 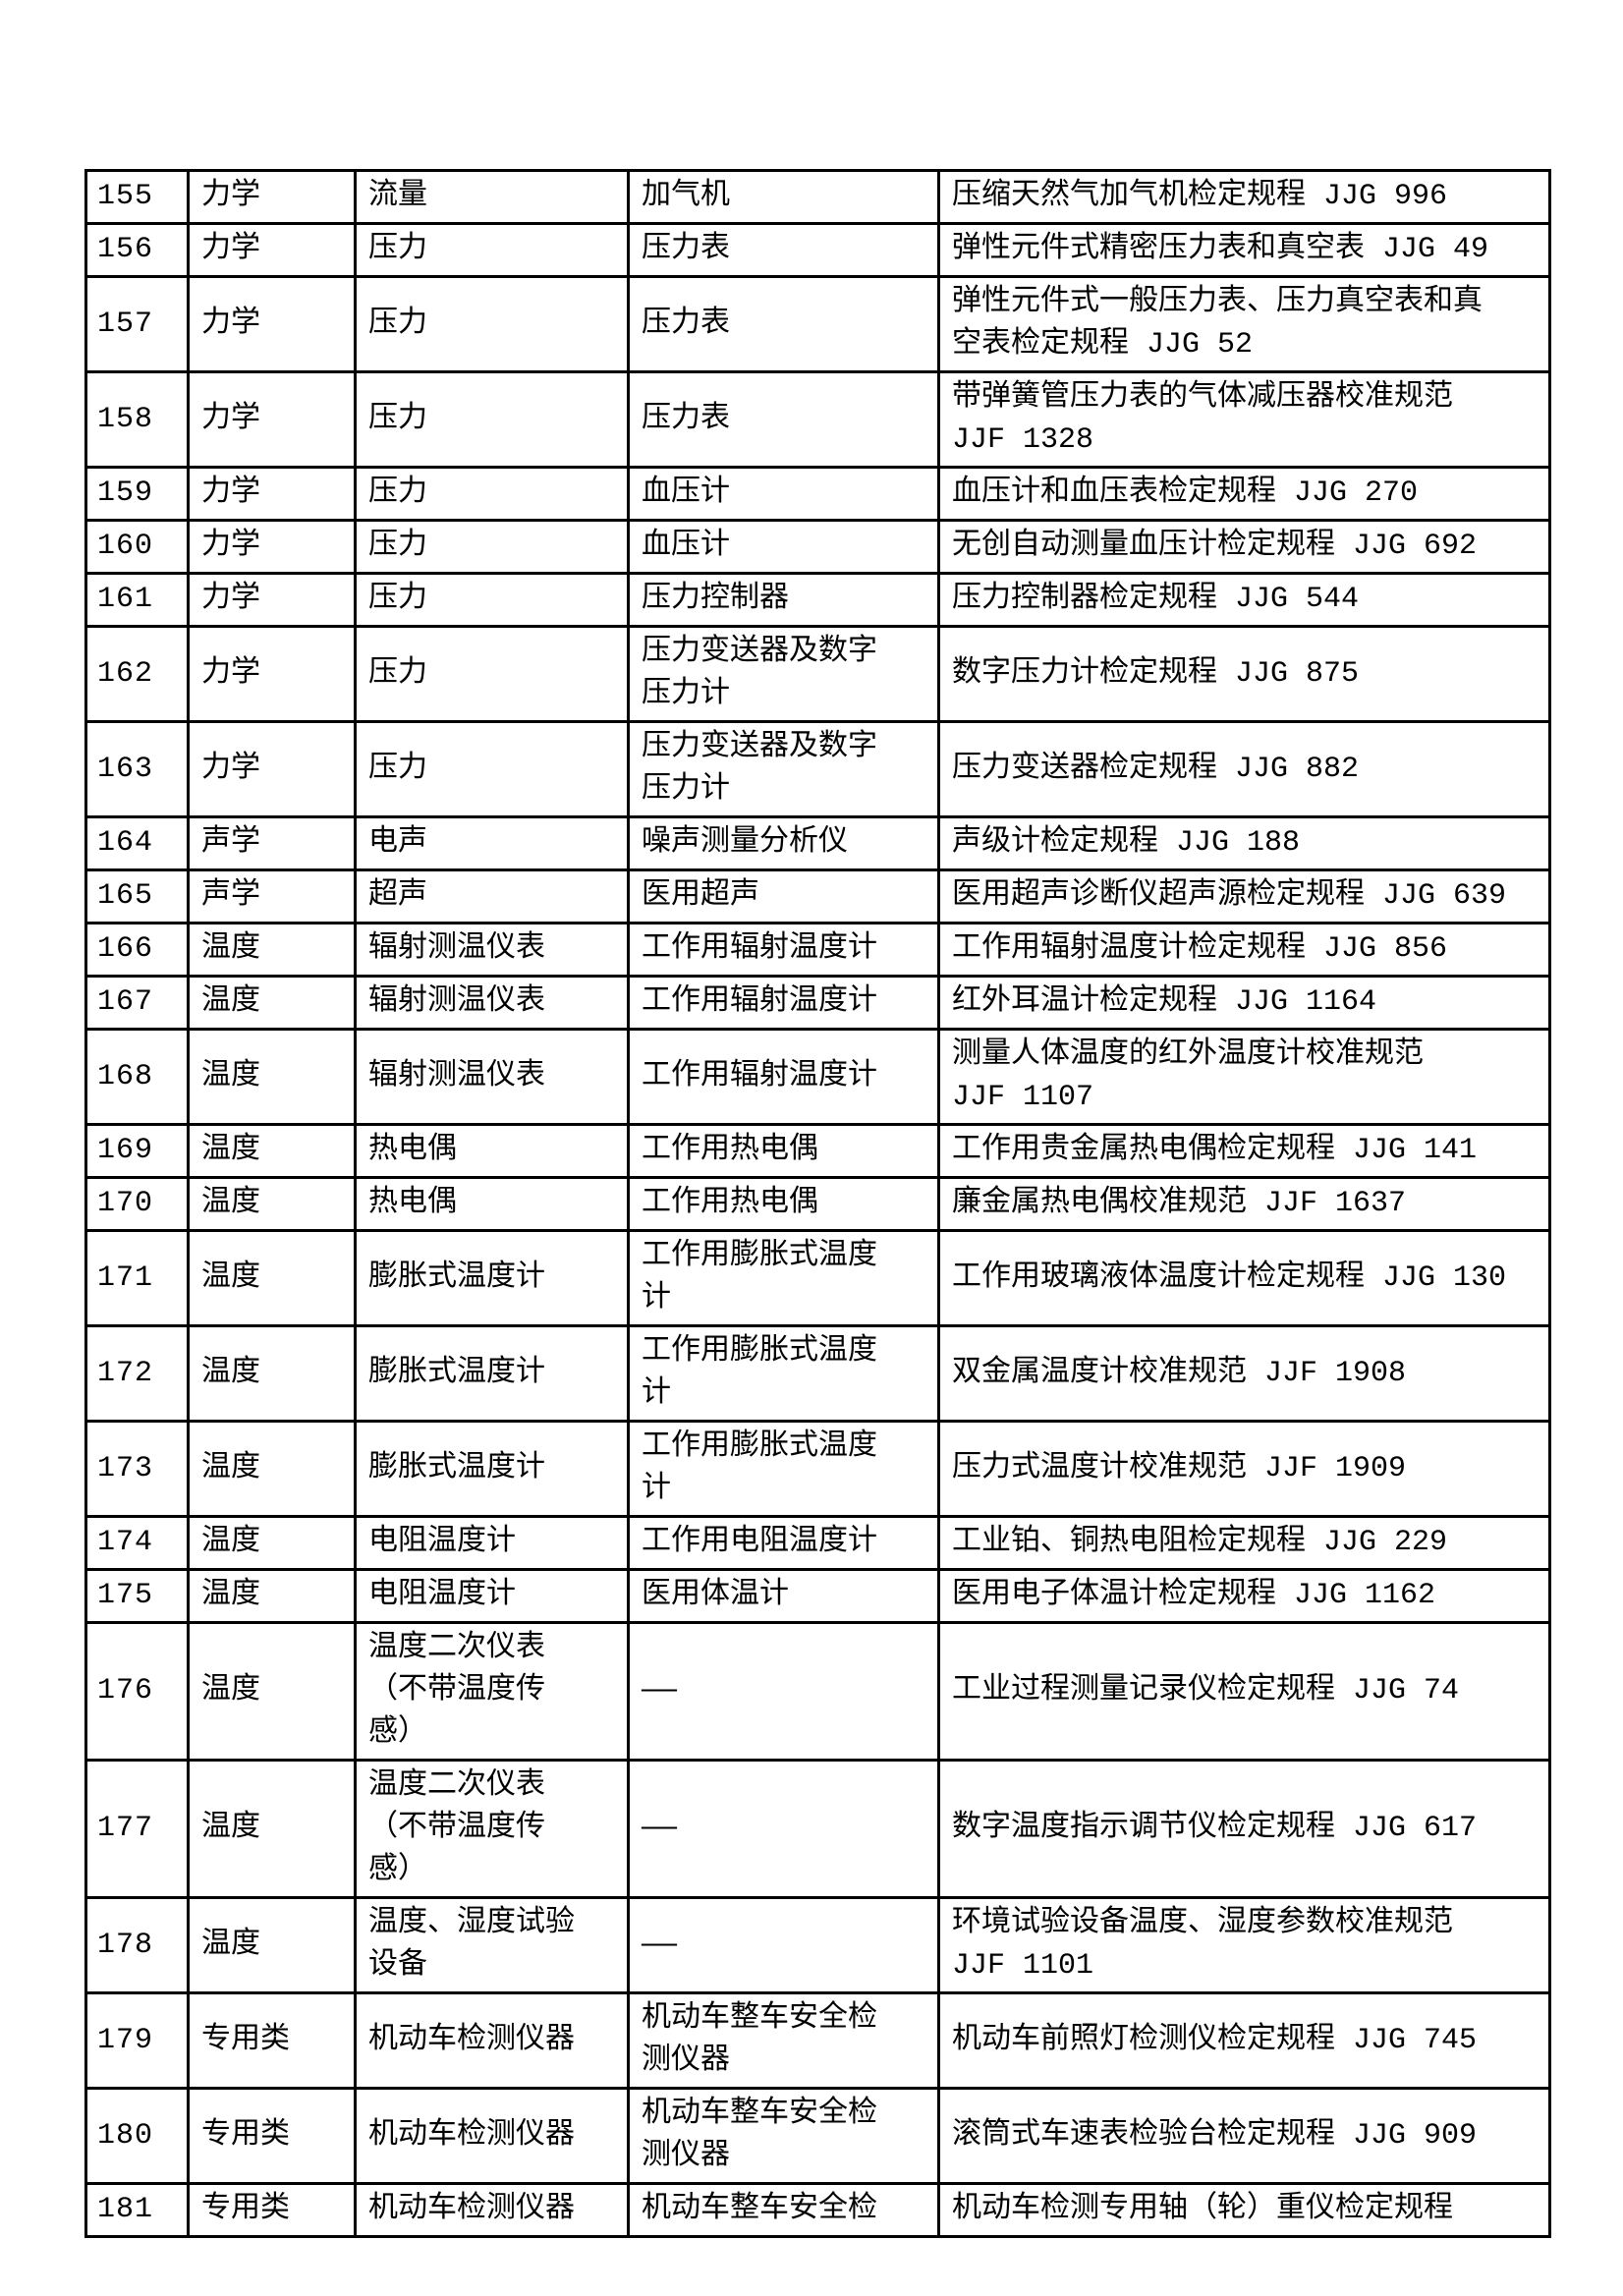 What do you see at coordinates (1244, 197) in the screenshot?
I see `regulation-cell: 压缩天然气加气机检定规程 JJG 996` at bounding box center [1244, 197].